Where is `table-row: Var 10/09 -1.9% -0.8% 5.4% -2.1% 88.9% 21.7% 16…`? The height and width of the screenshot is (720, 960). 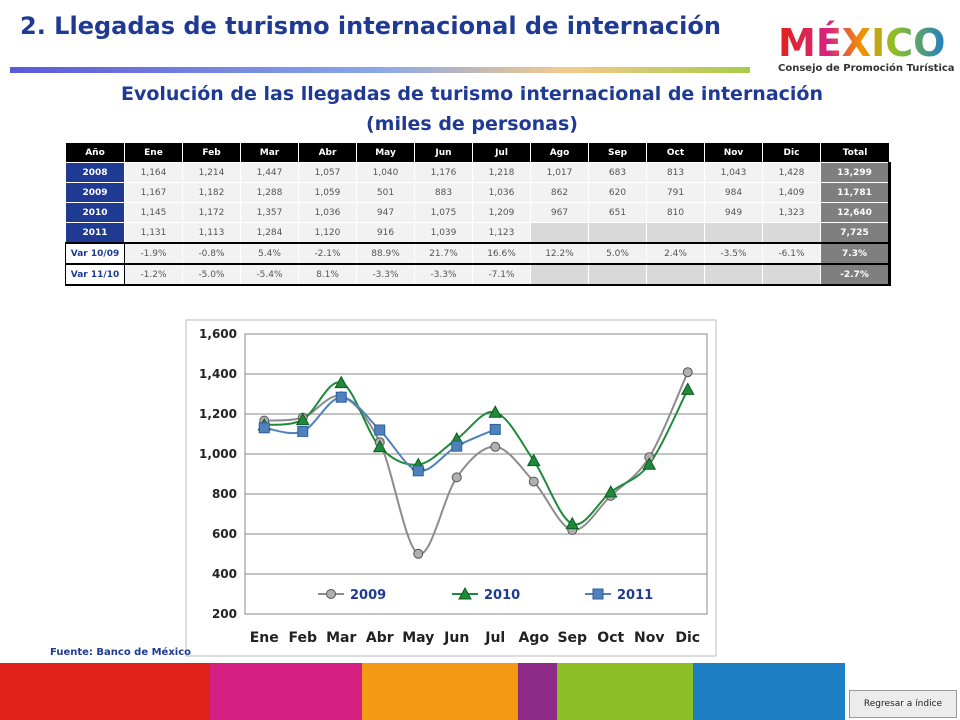
table-row: Var 10/09 -1.9% -0.8% 5.4% -2.1% 88.9% 21.7% 16… is located at coordinates (478, 253).